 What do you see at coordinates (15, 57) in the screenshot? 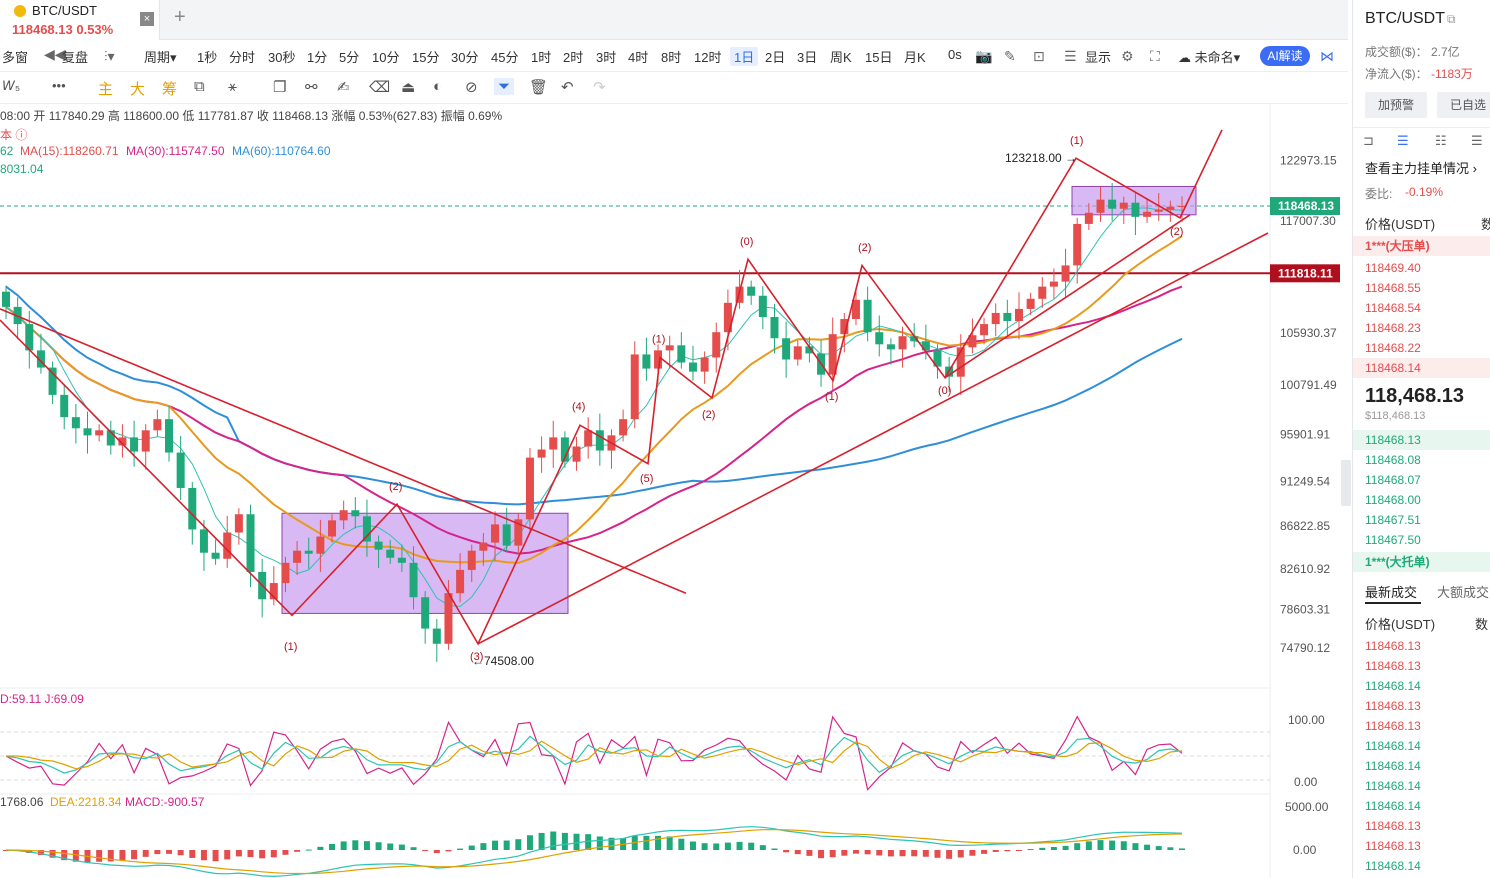
I see `multi-window-button: 多窗` at bounding box center [15, 57].